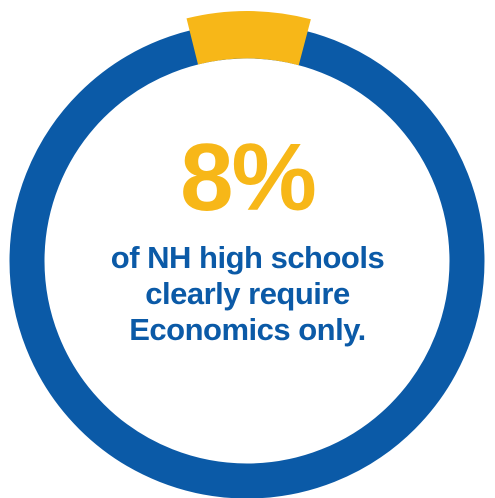 The image size is (495, 498). What do you see at coordinates (248, 38) in the screenshot?
I see `ring-slice-highlight` at bounding box center [248, 38].